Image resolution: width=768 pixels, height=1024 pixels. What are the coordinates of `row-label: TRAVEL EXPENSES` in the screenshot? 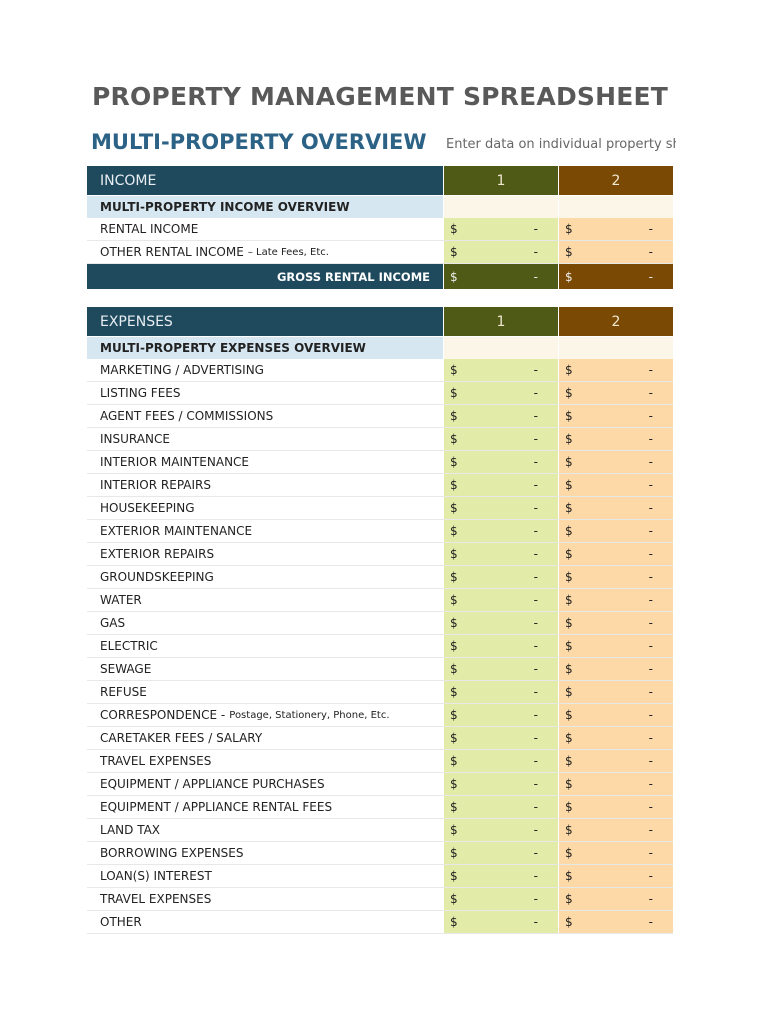 It's located at (265, 899).